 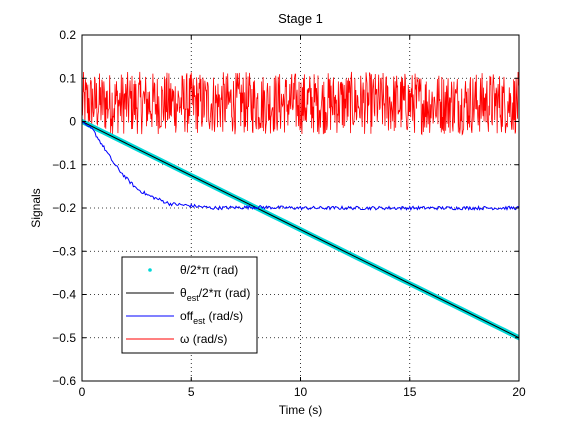 What do you see at coordinates (519, 392) in the screenshot?
I see `x-tick-label: 20` at bounding box center [519, 392].